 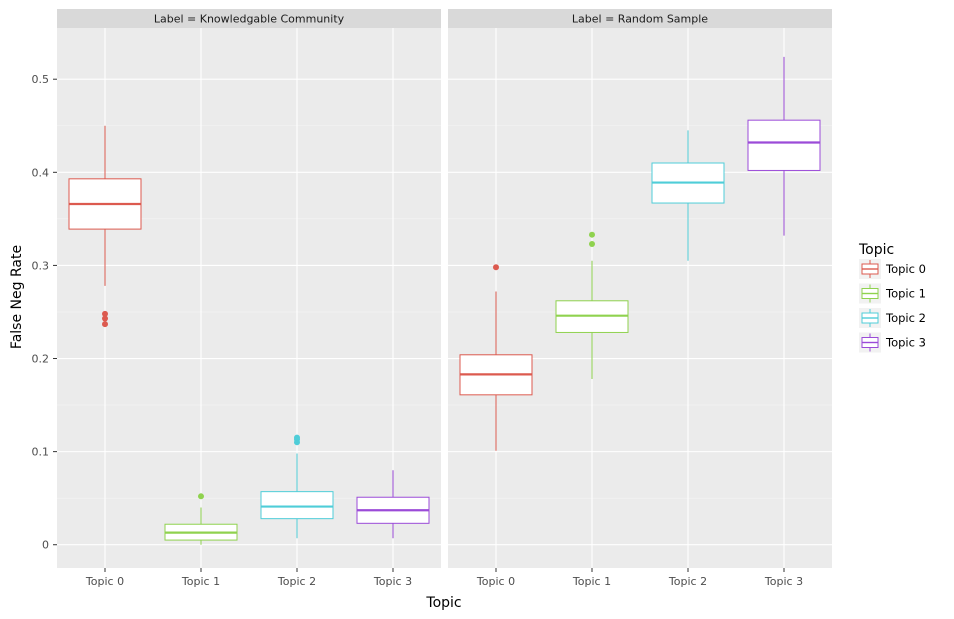 I want to click on legend-label: Topic 3, so click(x=905, y=343).